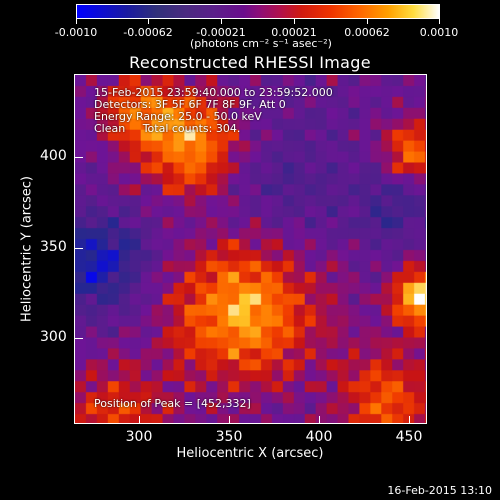 This screenshot has width=500, height=500. What do you see at coordinates (178, 116) in the screenshot?
I see `info-energy-range: Energy Range: 25.0 - 50.0 keV` at bounding box center [178, 116].